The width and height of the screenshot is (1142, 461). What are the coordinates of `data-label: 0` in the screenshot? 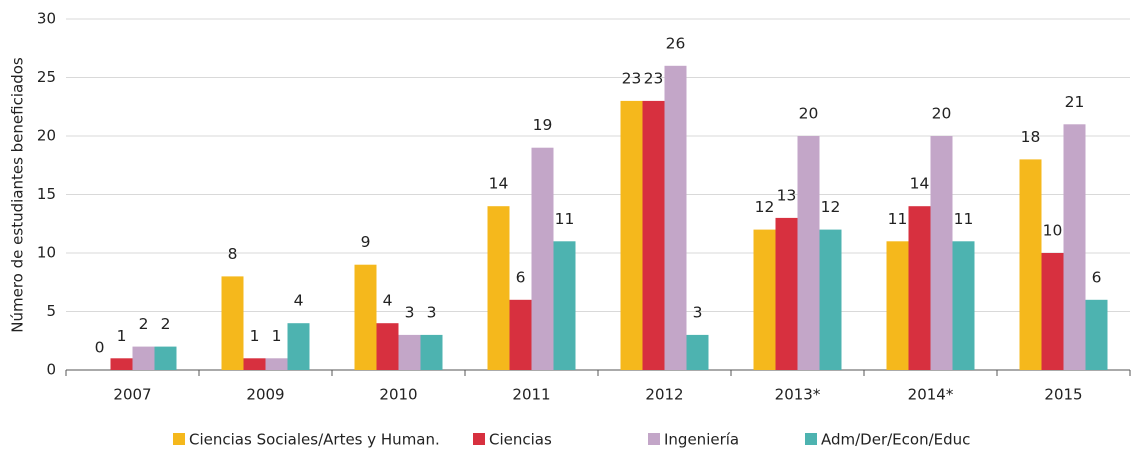 It's located at (100, 348).